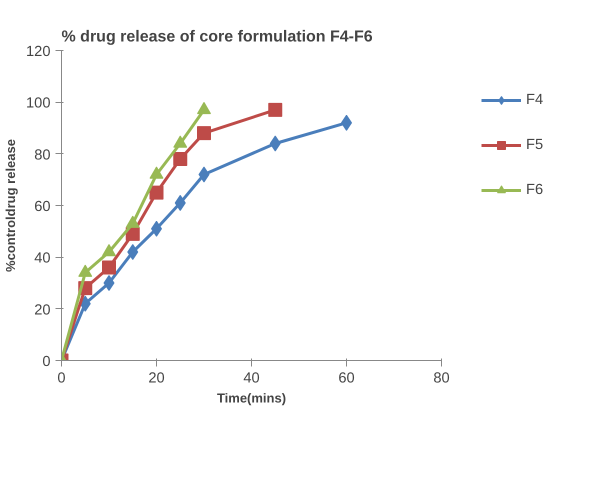 Image resolution: width=597 pixels, height=483 pixels. What do you see at coordinates (217, 37) in the screenshot?
I see `chart-title: % drug release of core formulation F4-F6` at bounding box center [217, 37].